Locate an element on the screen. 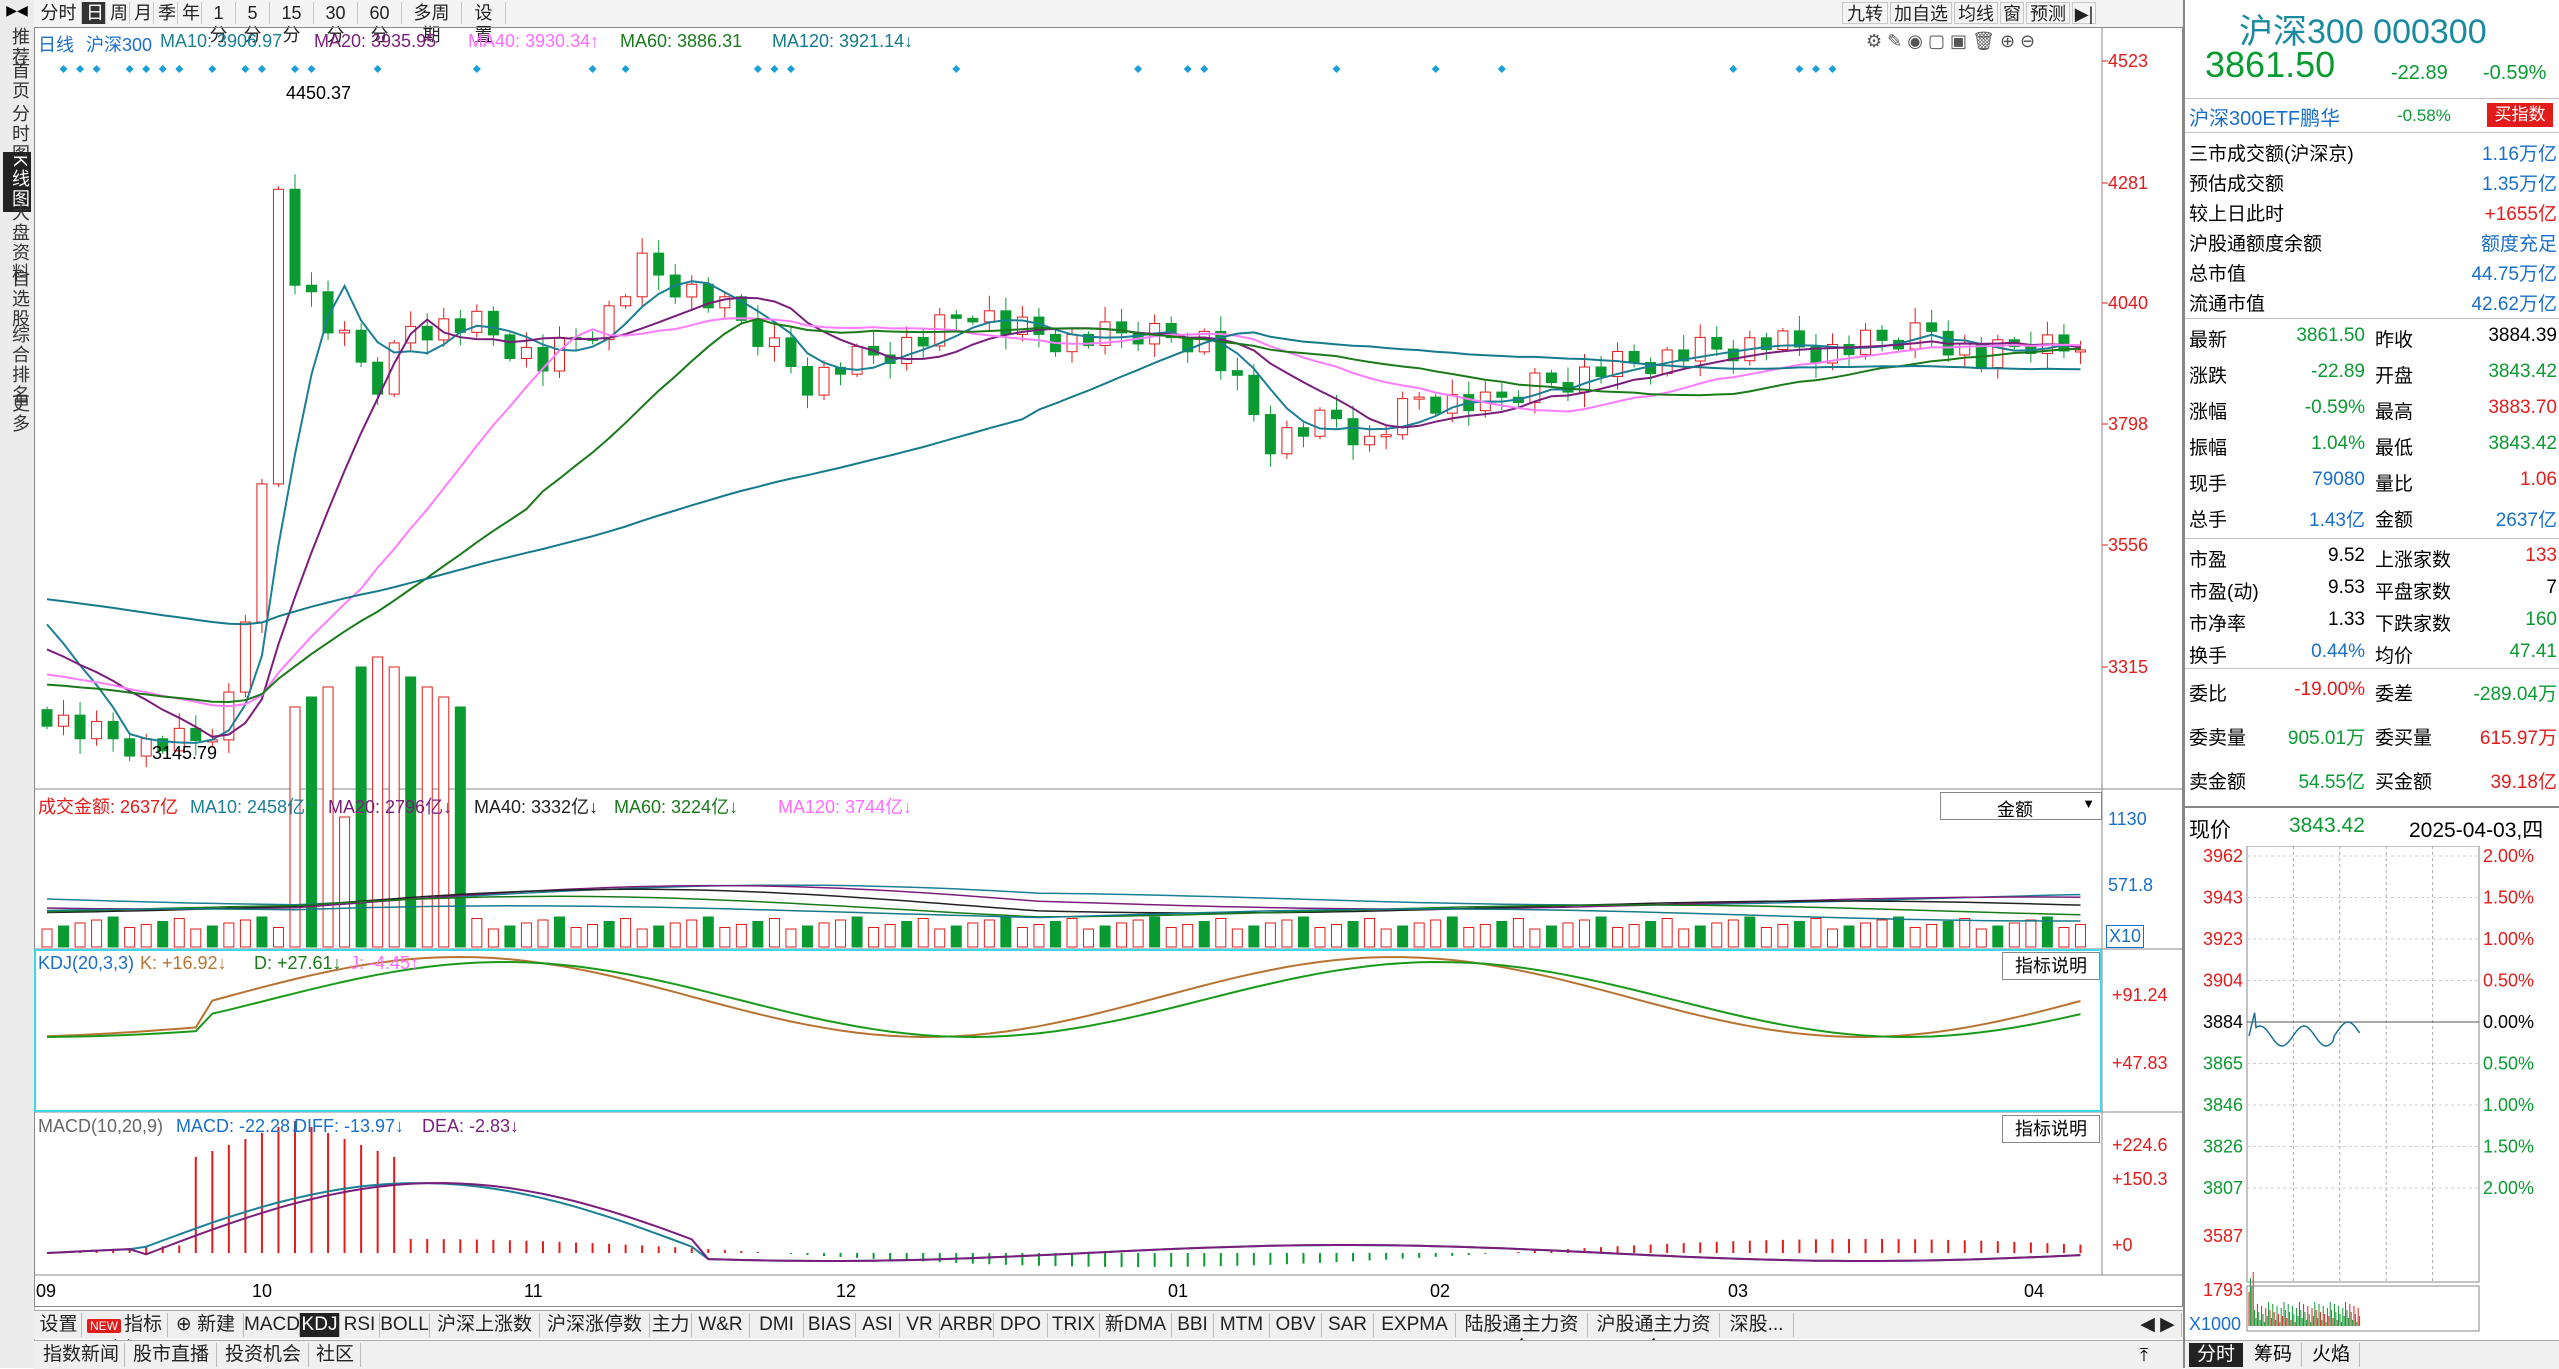  indicator-tab-label: TRIX is located at coordinates (1073, 1324).